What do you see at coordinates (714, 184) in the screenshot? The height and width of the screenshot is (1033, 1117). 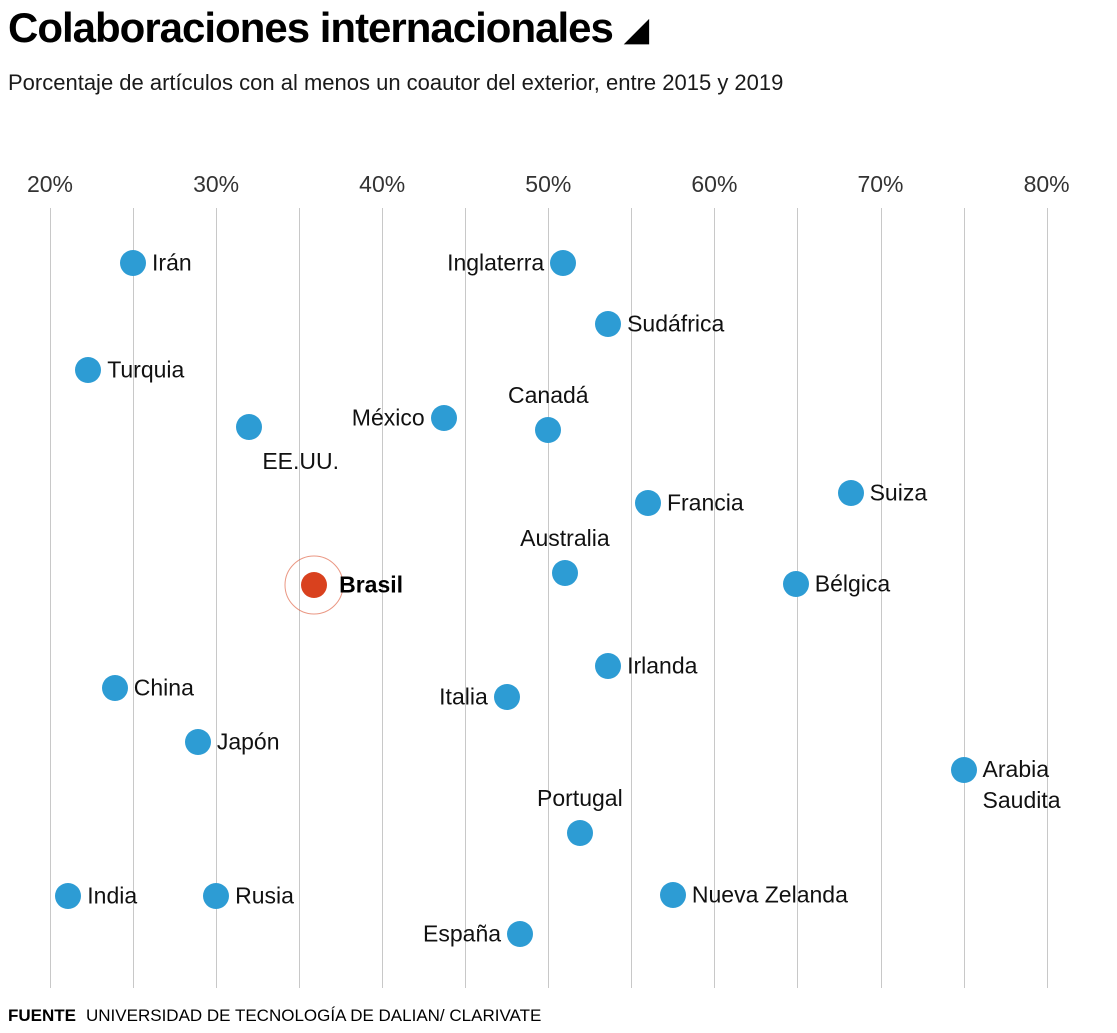 I see `axis-tick-label: 60%` at bounding box center [714, 184].